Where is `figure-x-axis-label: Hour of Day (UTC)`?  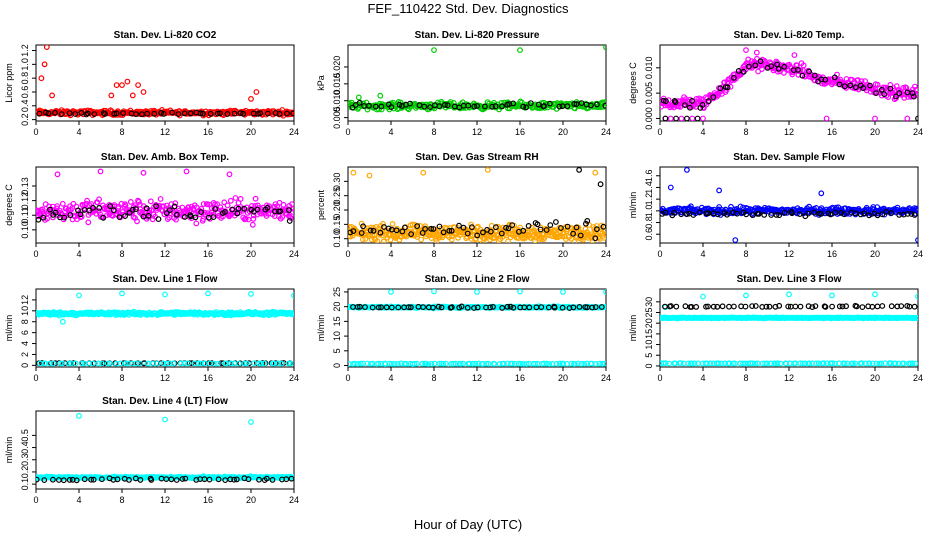
figure-x-axis-label: Hour of Day (UTC) is located at coordinates (468, 524).